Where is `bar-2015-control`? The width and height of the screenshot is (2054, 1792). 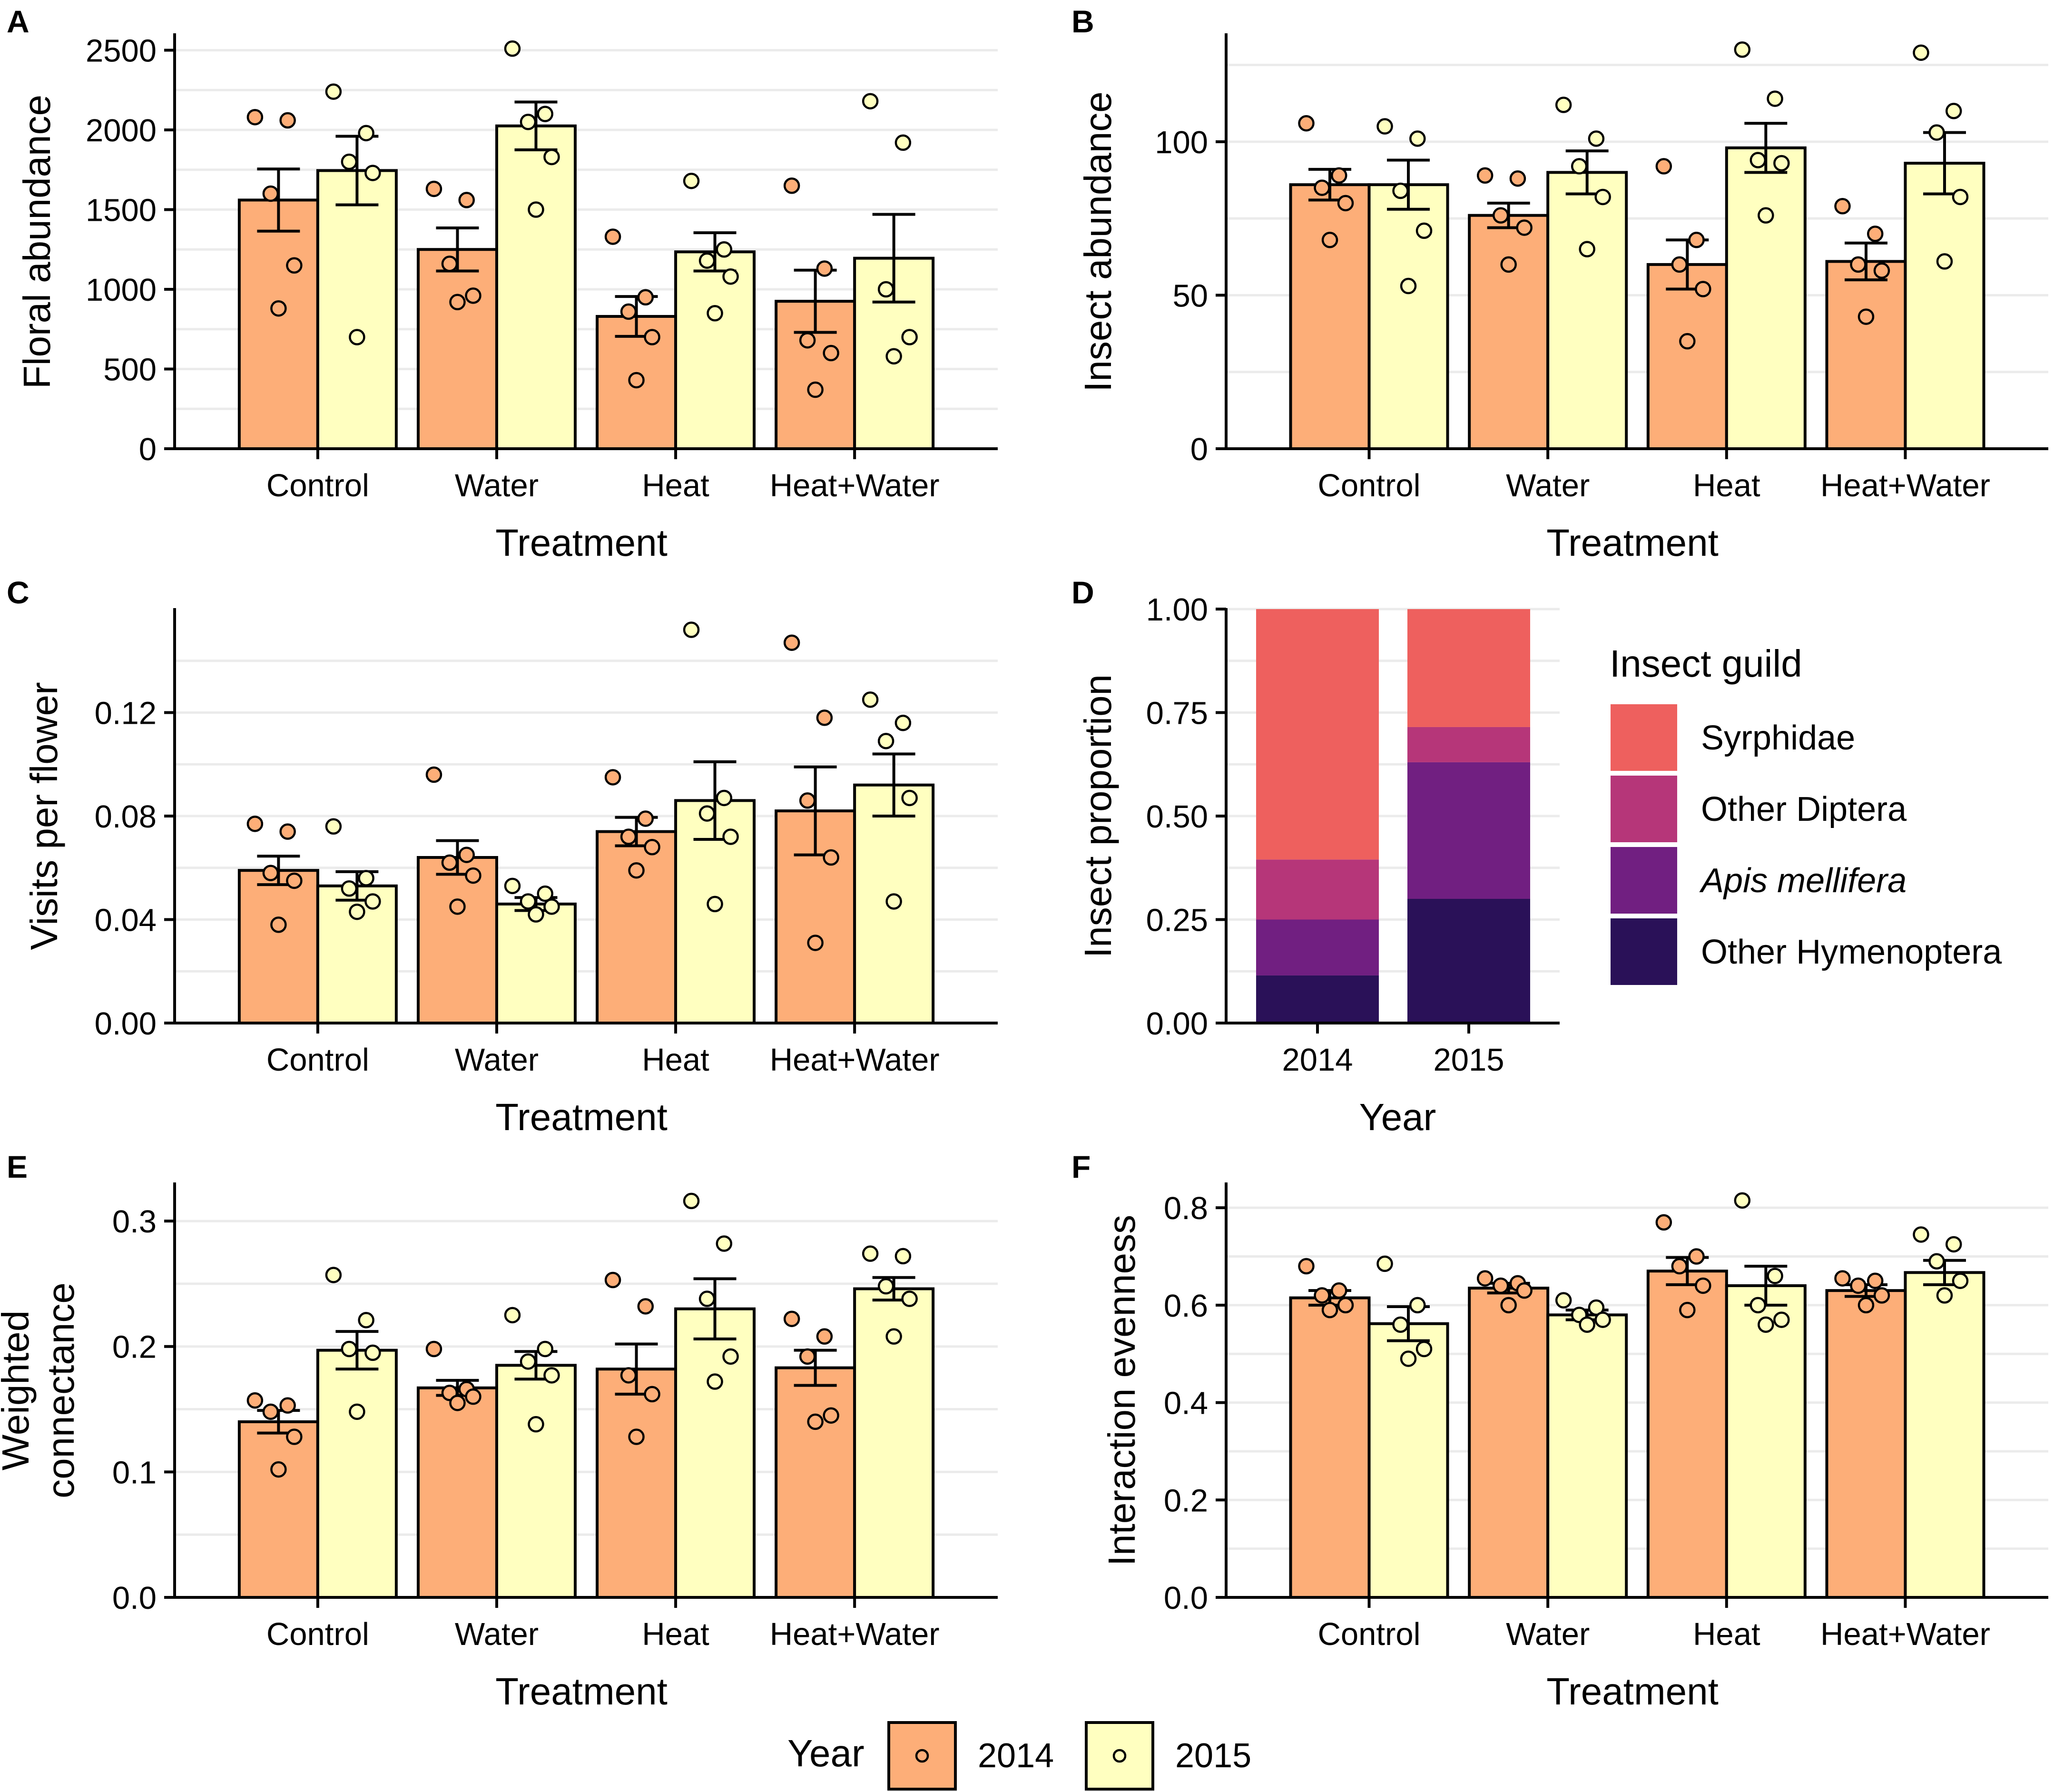 bar-2015-control is located at coordinates (357, 1474).